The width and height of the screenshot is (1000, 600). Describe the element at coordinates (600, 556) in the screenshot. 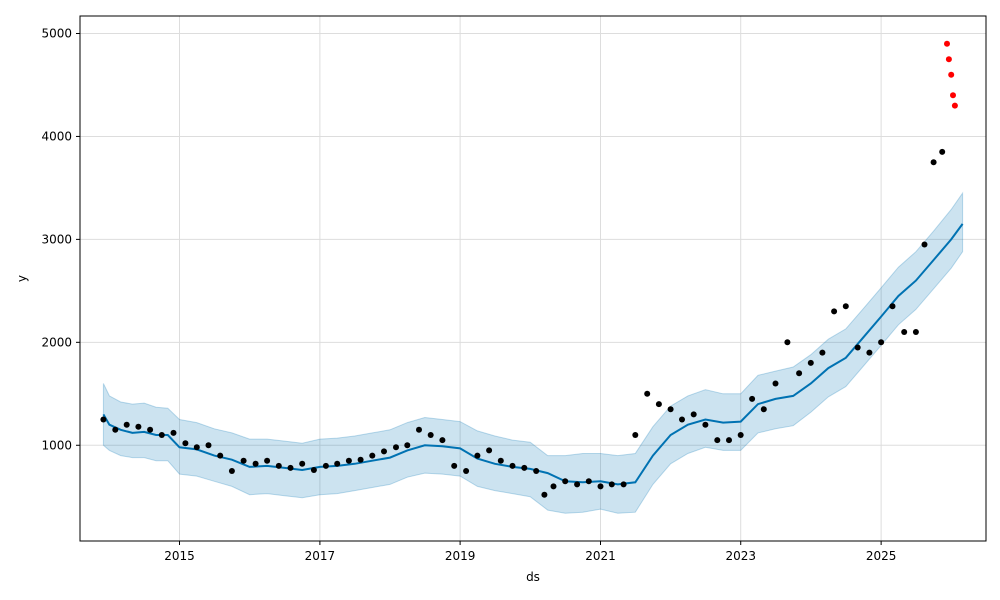

I see `x-tick-label: 2021` at that location.